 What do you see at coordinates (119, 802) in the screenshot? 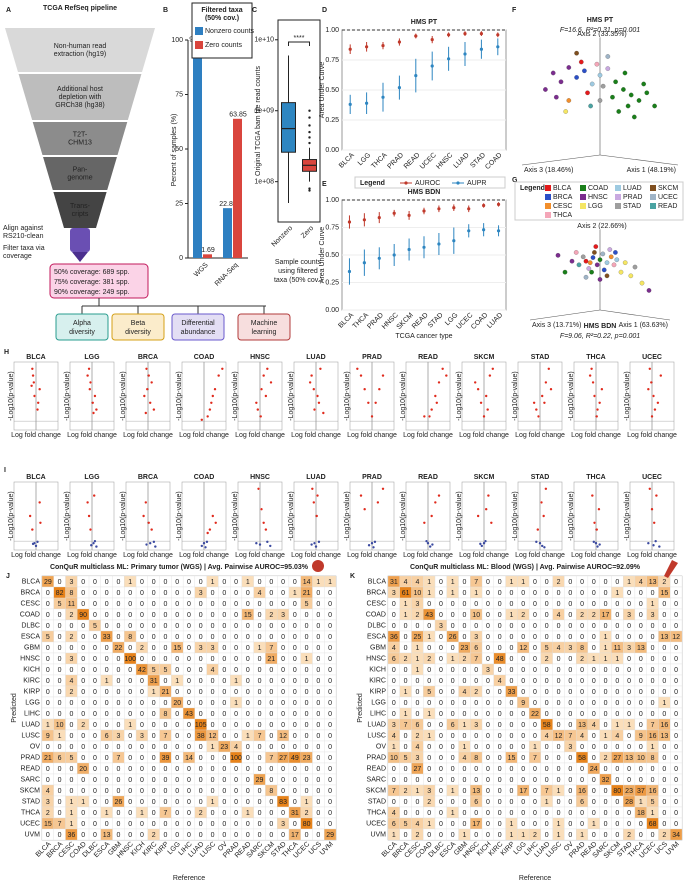
I see `cell-value: 26` at bounding box center [119, 802].